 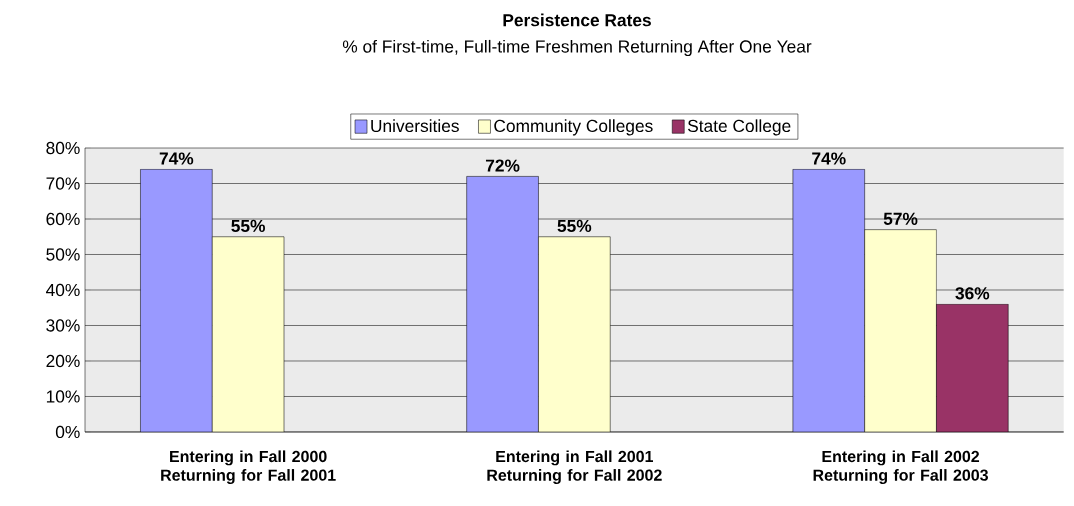 What do you see at coordinates (63, 148) in the screenshot?
I see `y-tick-label: 80%` at bounding box center [63, 148].